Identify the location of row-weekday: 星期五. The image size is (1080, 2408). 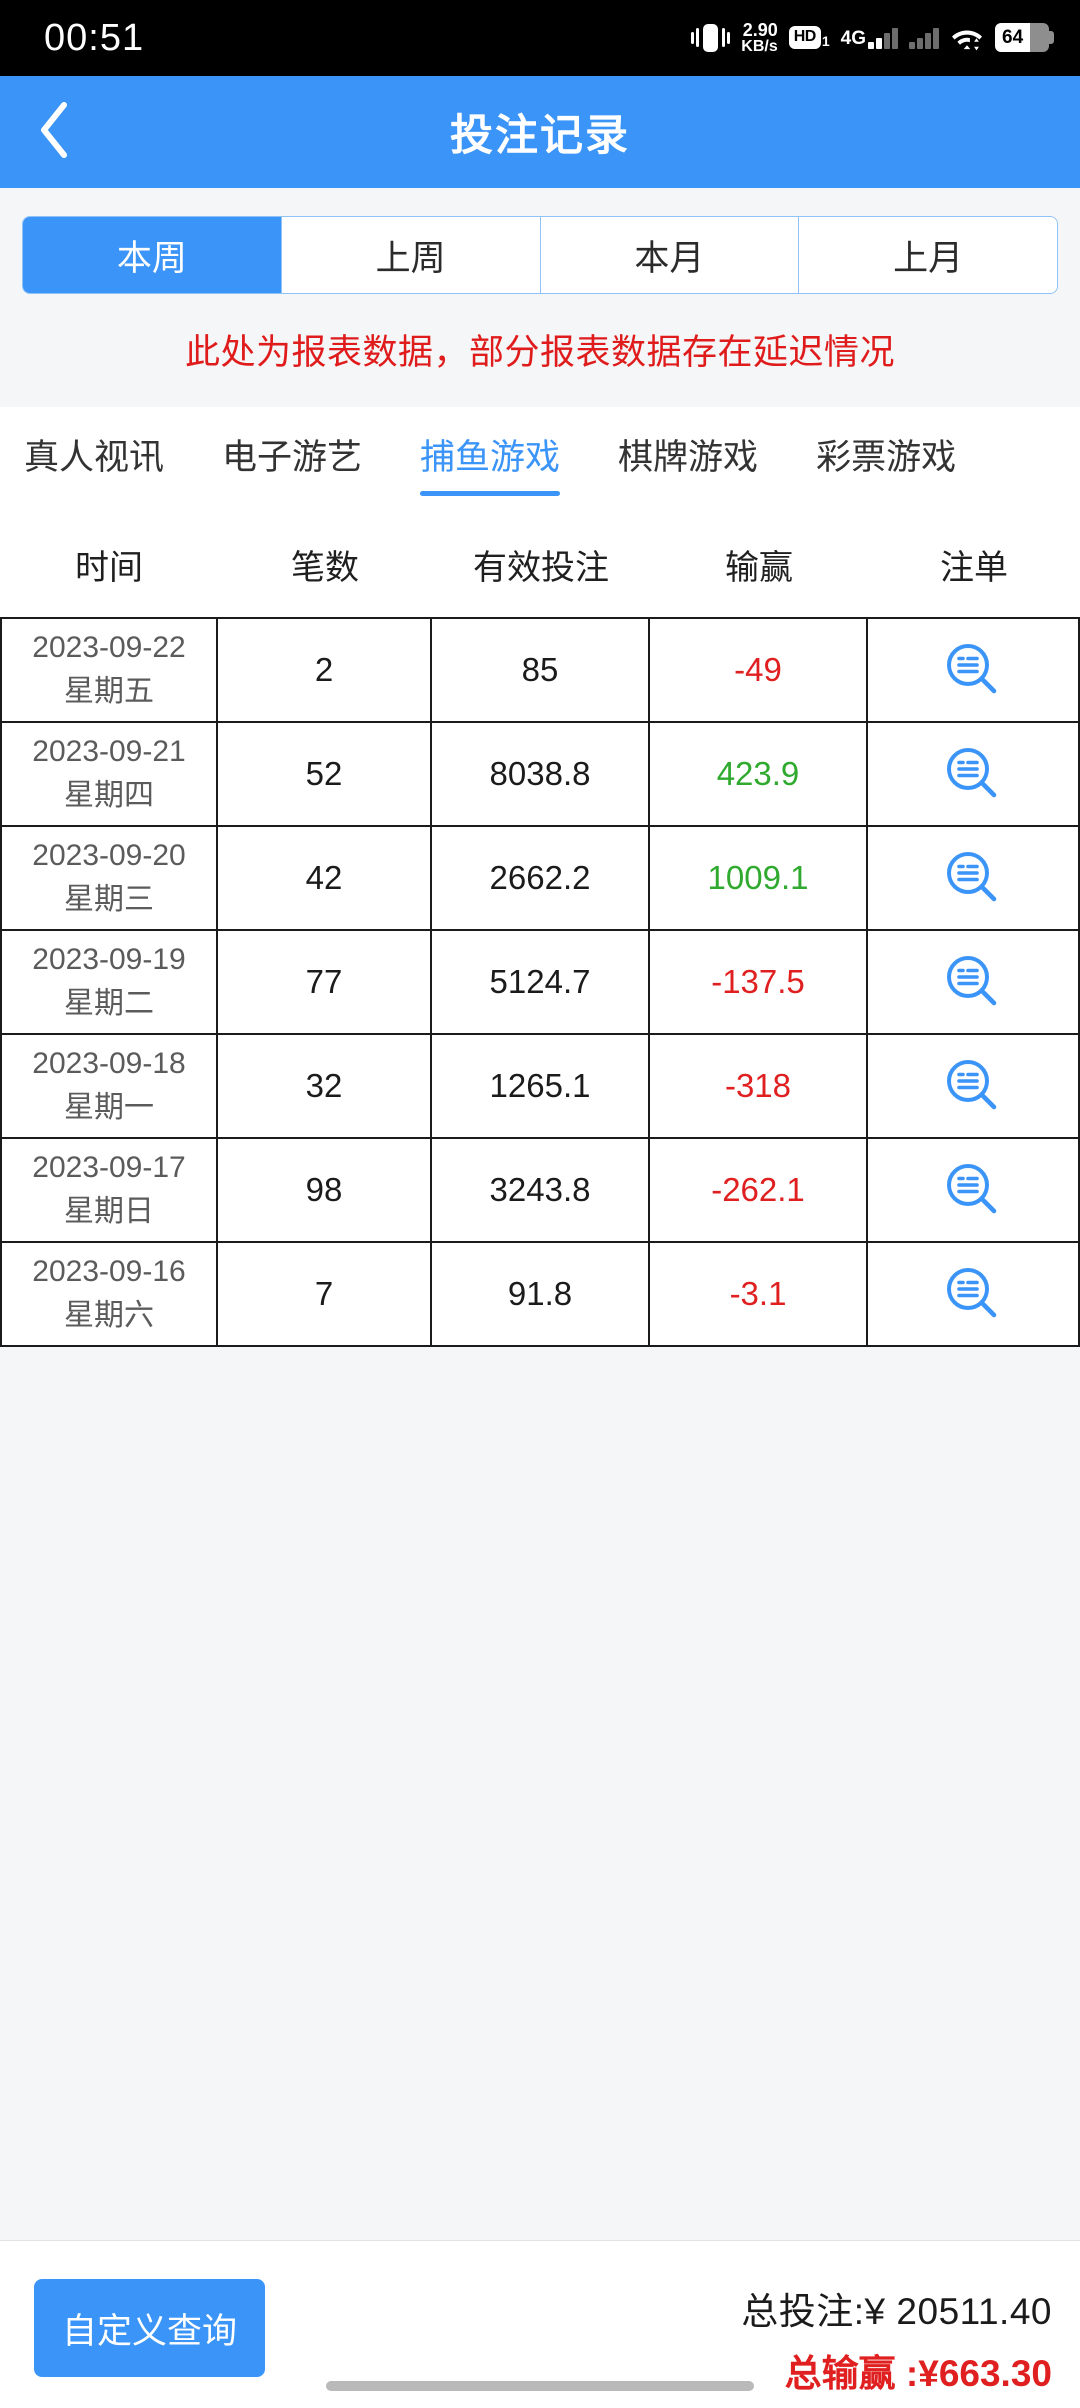
(109, 691).